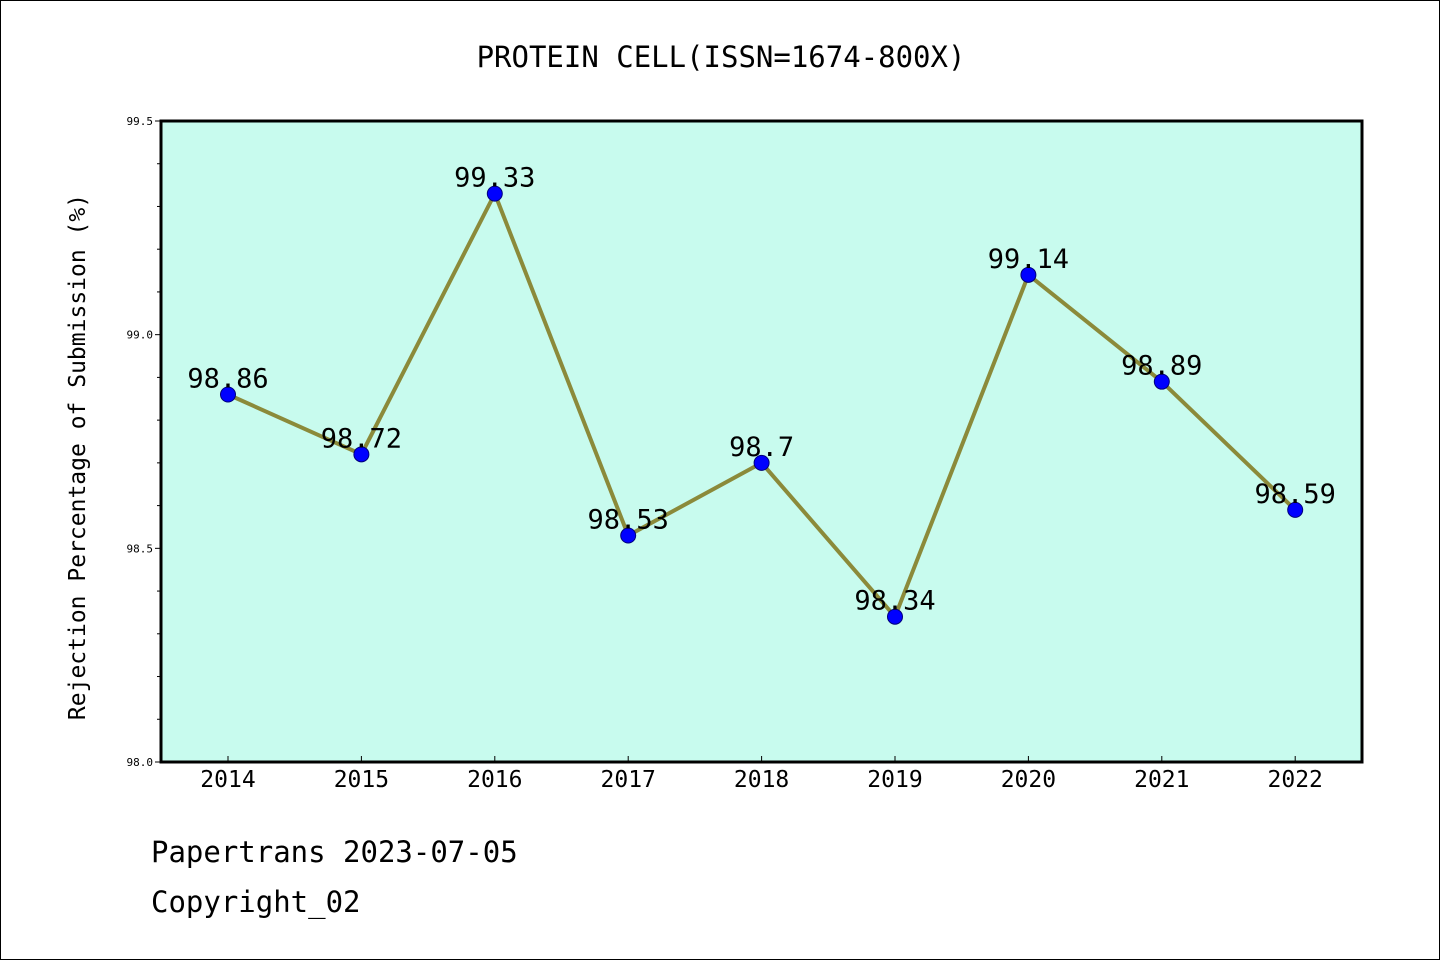 The width and height of the screenshot is (1440, 961). Describe the element at coordinates (494, 178) in the screenshot. I see `data-label: 99.33` at that location.